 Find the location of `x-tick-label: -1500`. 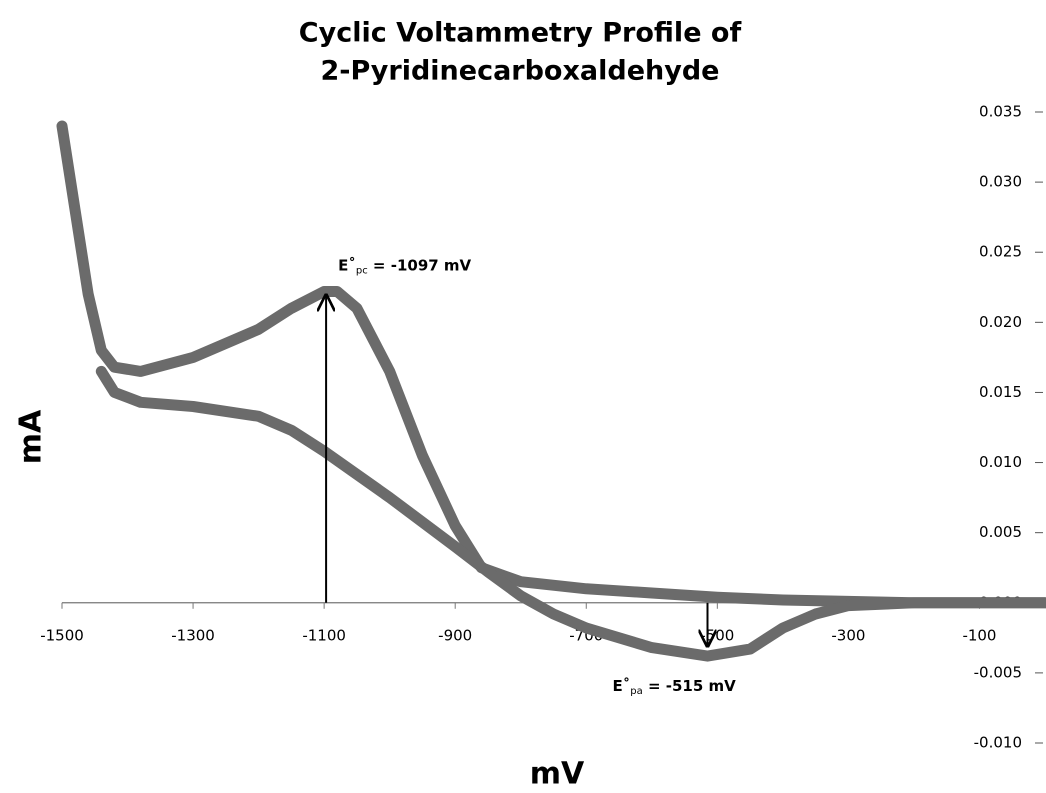

x-tick-label: -1500 is located at coordinates (62, 635).